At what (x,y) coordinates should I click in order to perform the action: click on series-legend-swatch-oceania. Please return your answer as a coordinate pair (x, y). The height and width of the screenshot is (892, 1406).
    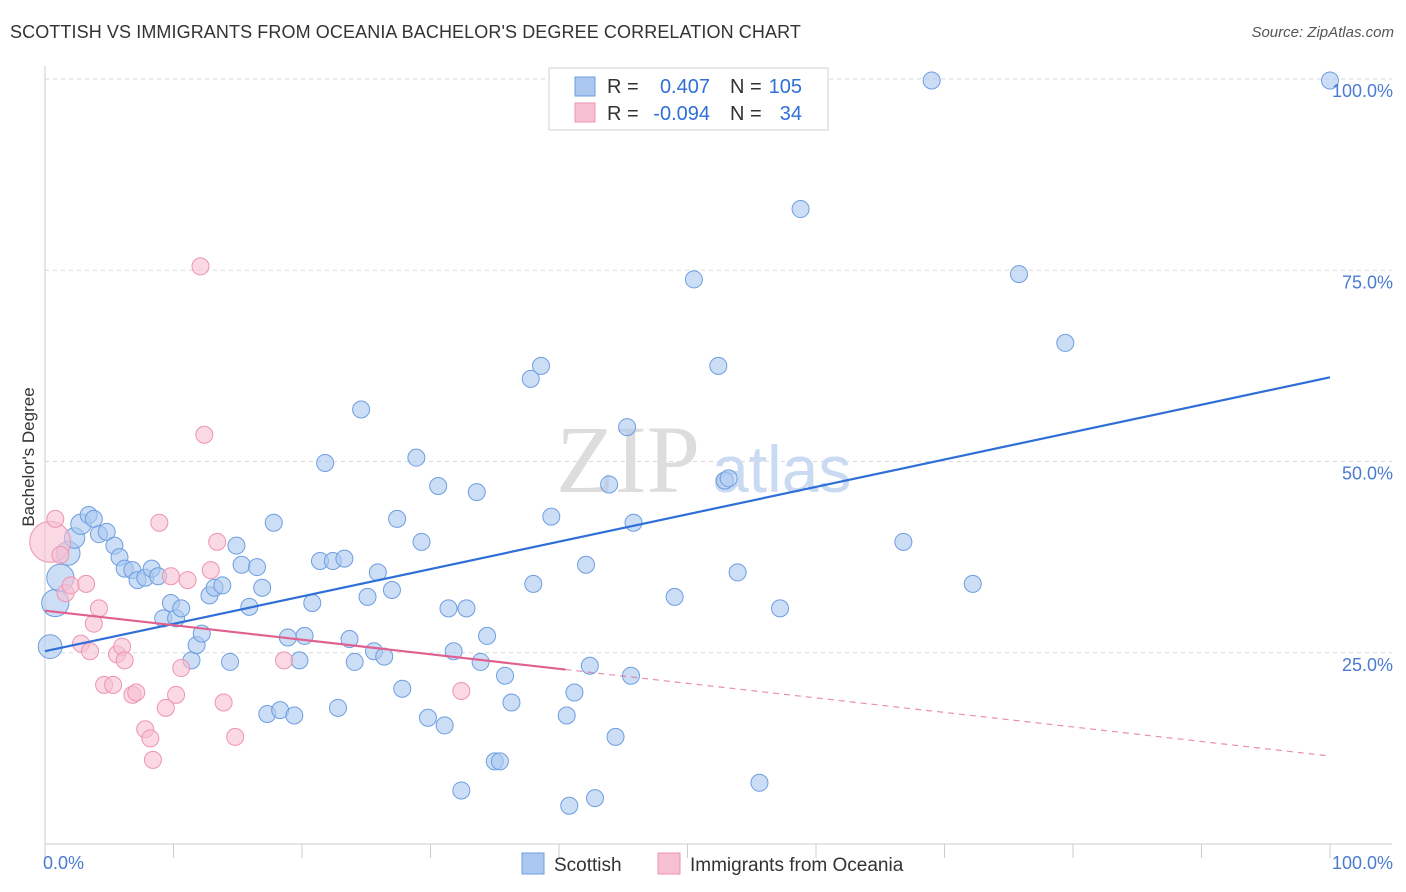
    Looking at the image, I should click on (669, 863).